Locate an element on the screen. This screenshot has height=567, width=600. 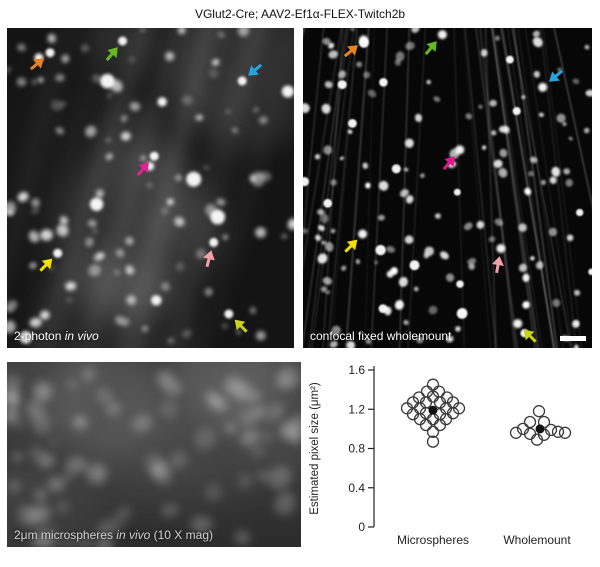
label-text: 2μm microspheres is located at coordinates (65, 535).